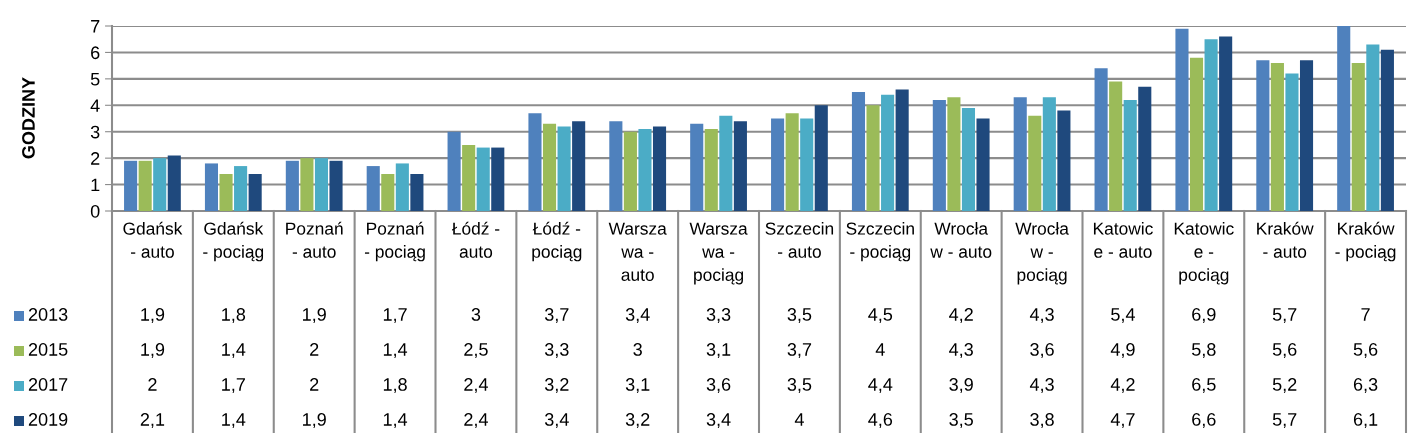  I want to click on x-tick-label: Gdańsk - auto, so click(153, 239).